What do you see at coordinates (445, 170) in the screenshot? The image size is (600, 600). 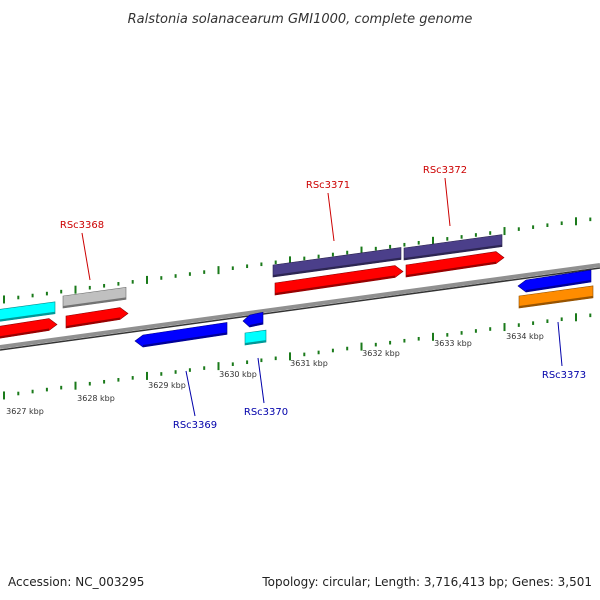 I see `gene-label-rsc3372: RSc3372` at bounding box center [445, 170].